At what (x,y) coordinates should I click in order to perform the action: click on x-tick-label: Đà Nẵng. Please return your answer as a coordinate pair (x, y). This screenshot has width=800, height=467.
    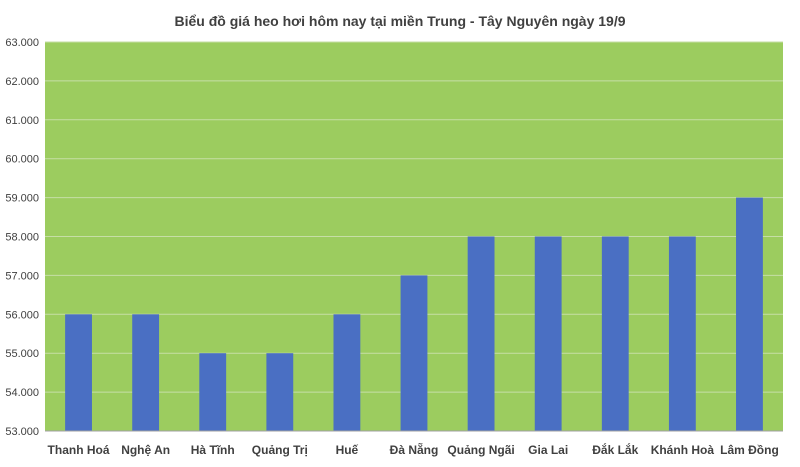
    Looking at the image, I should click on (414, 449).